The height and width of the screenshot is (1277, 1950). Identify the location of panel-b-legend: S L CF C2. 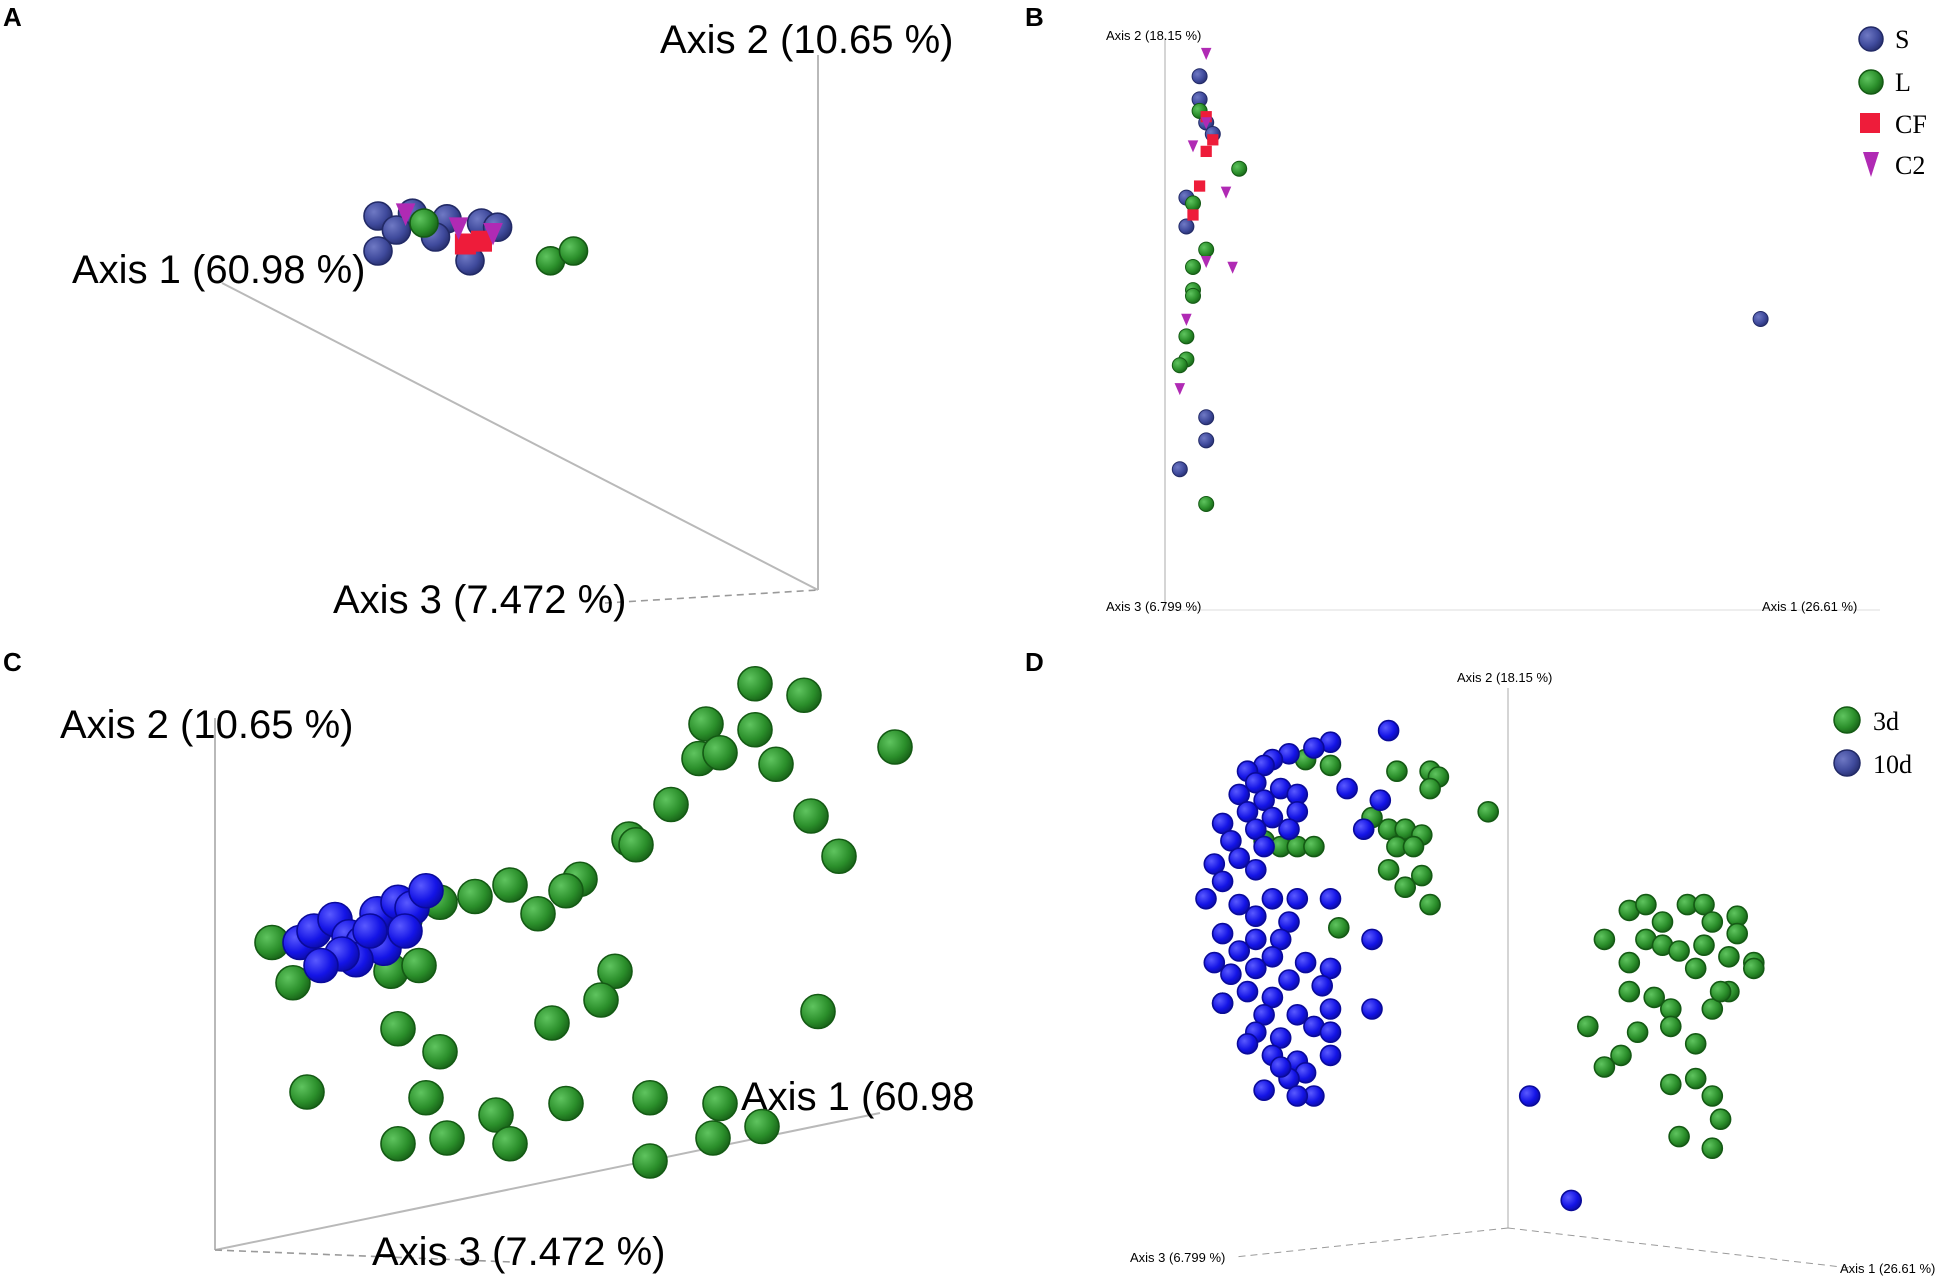
(1892, 102).